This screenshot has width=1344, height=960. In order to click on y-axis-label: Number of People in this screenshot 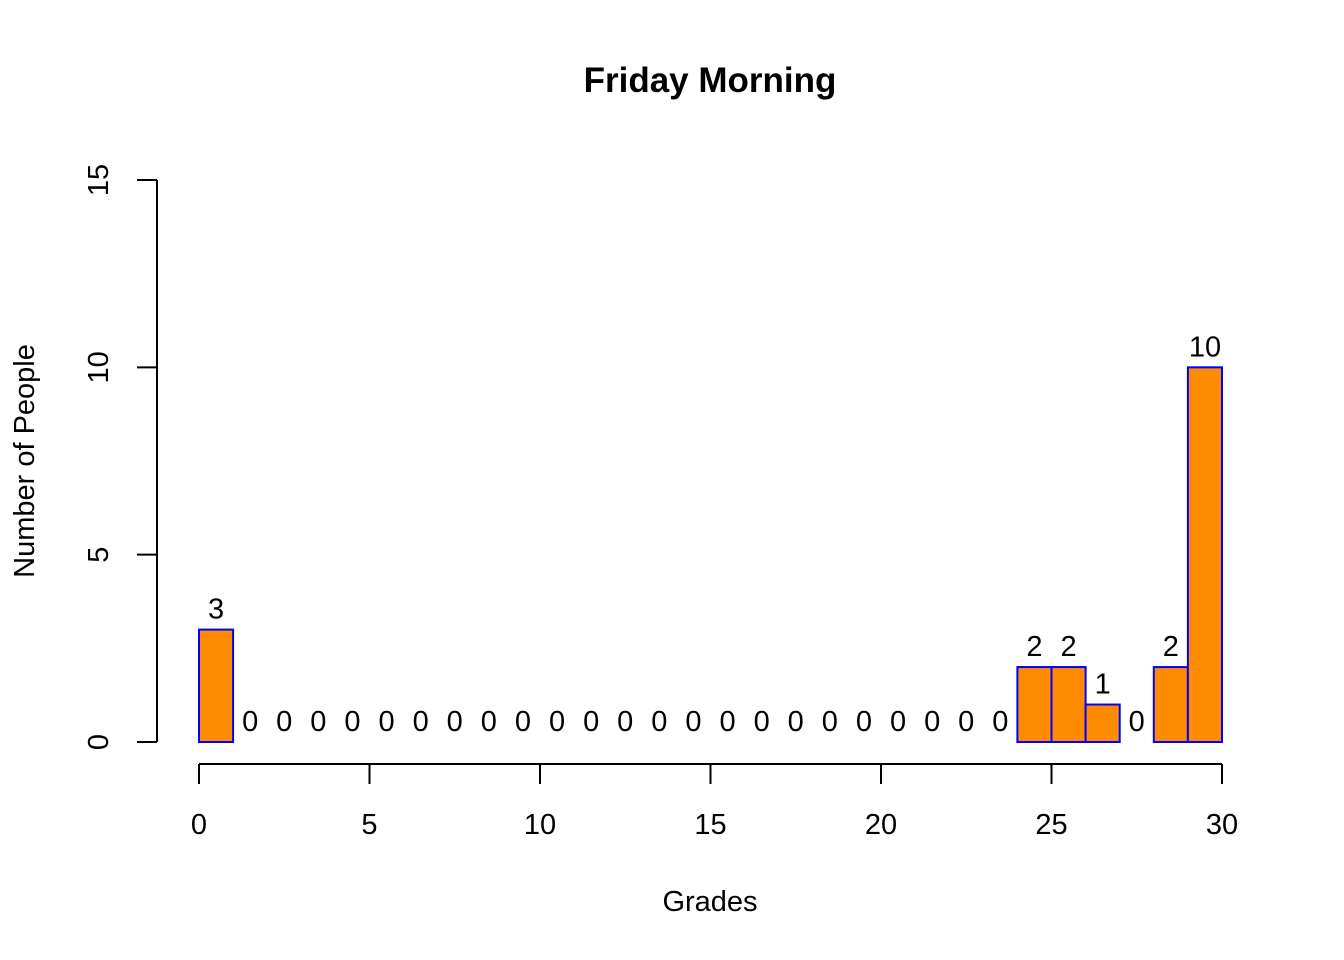, I will do `click(25, 461)`.